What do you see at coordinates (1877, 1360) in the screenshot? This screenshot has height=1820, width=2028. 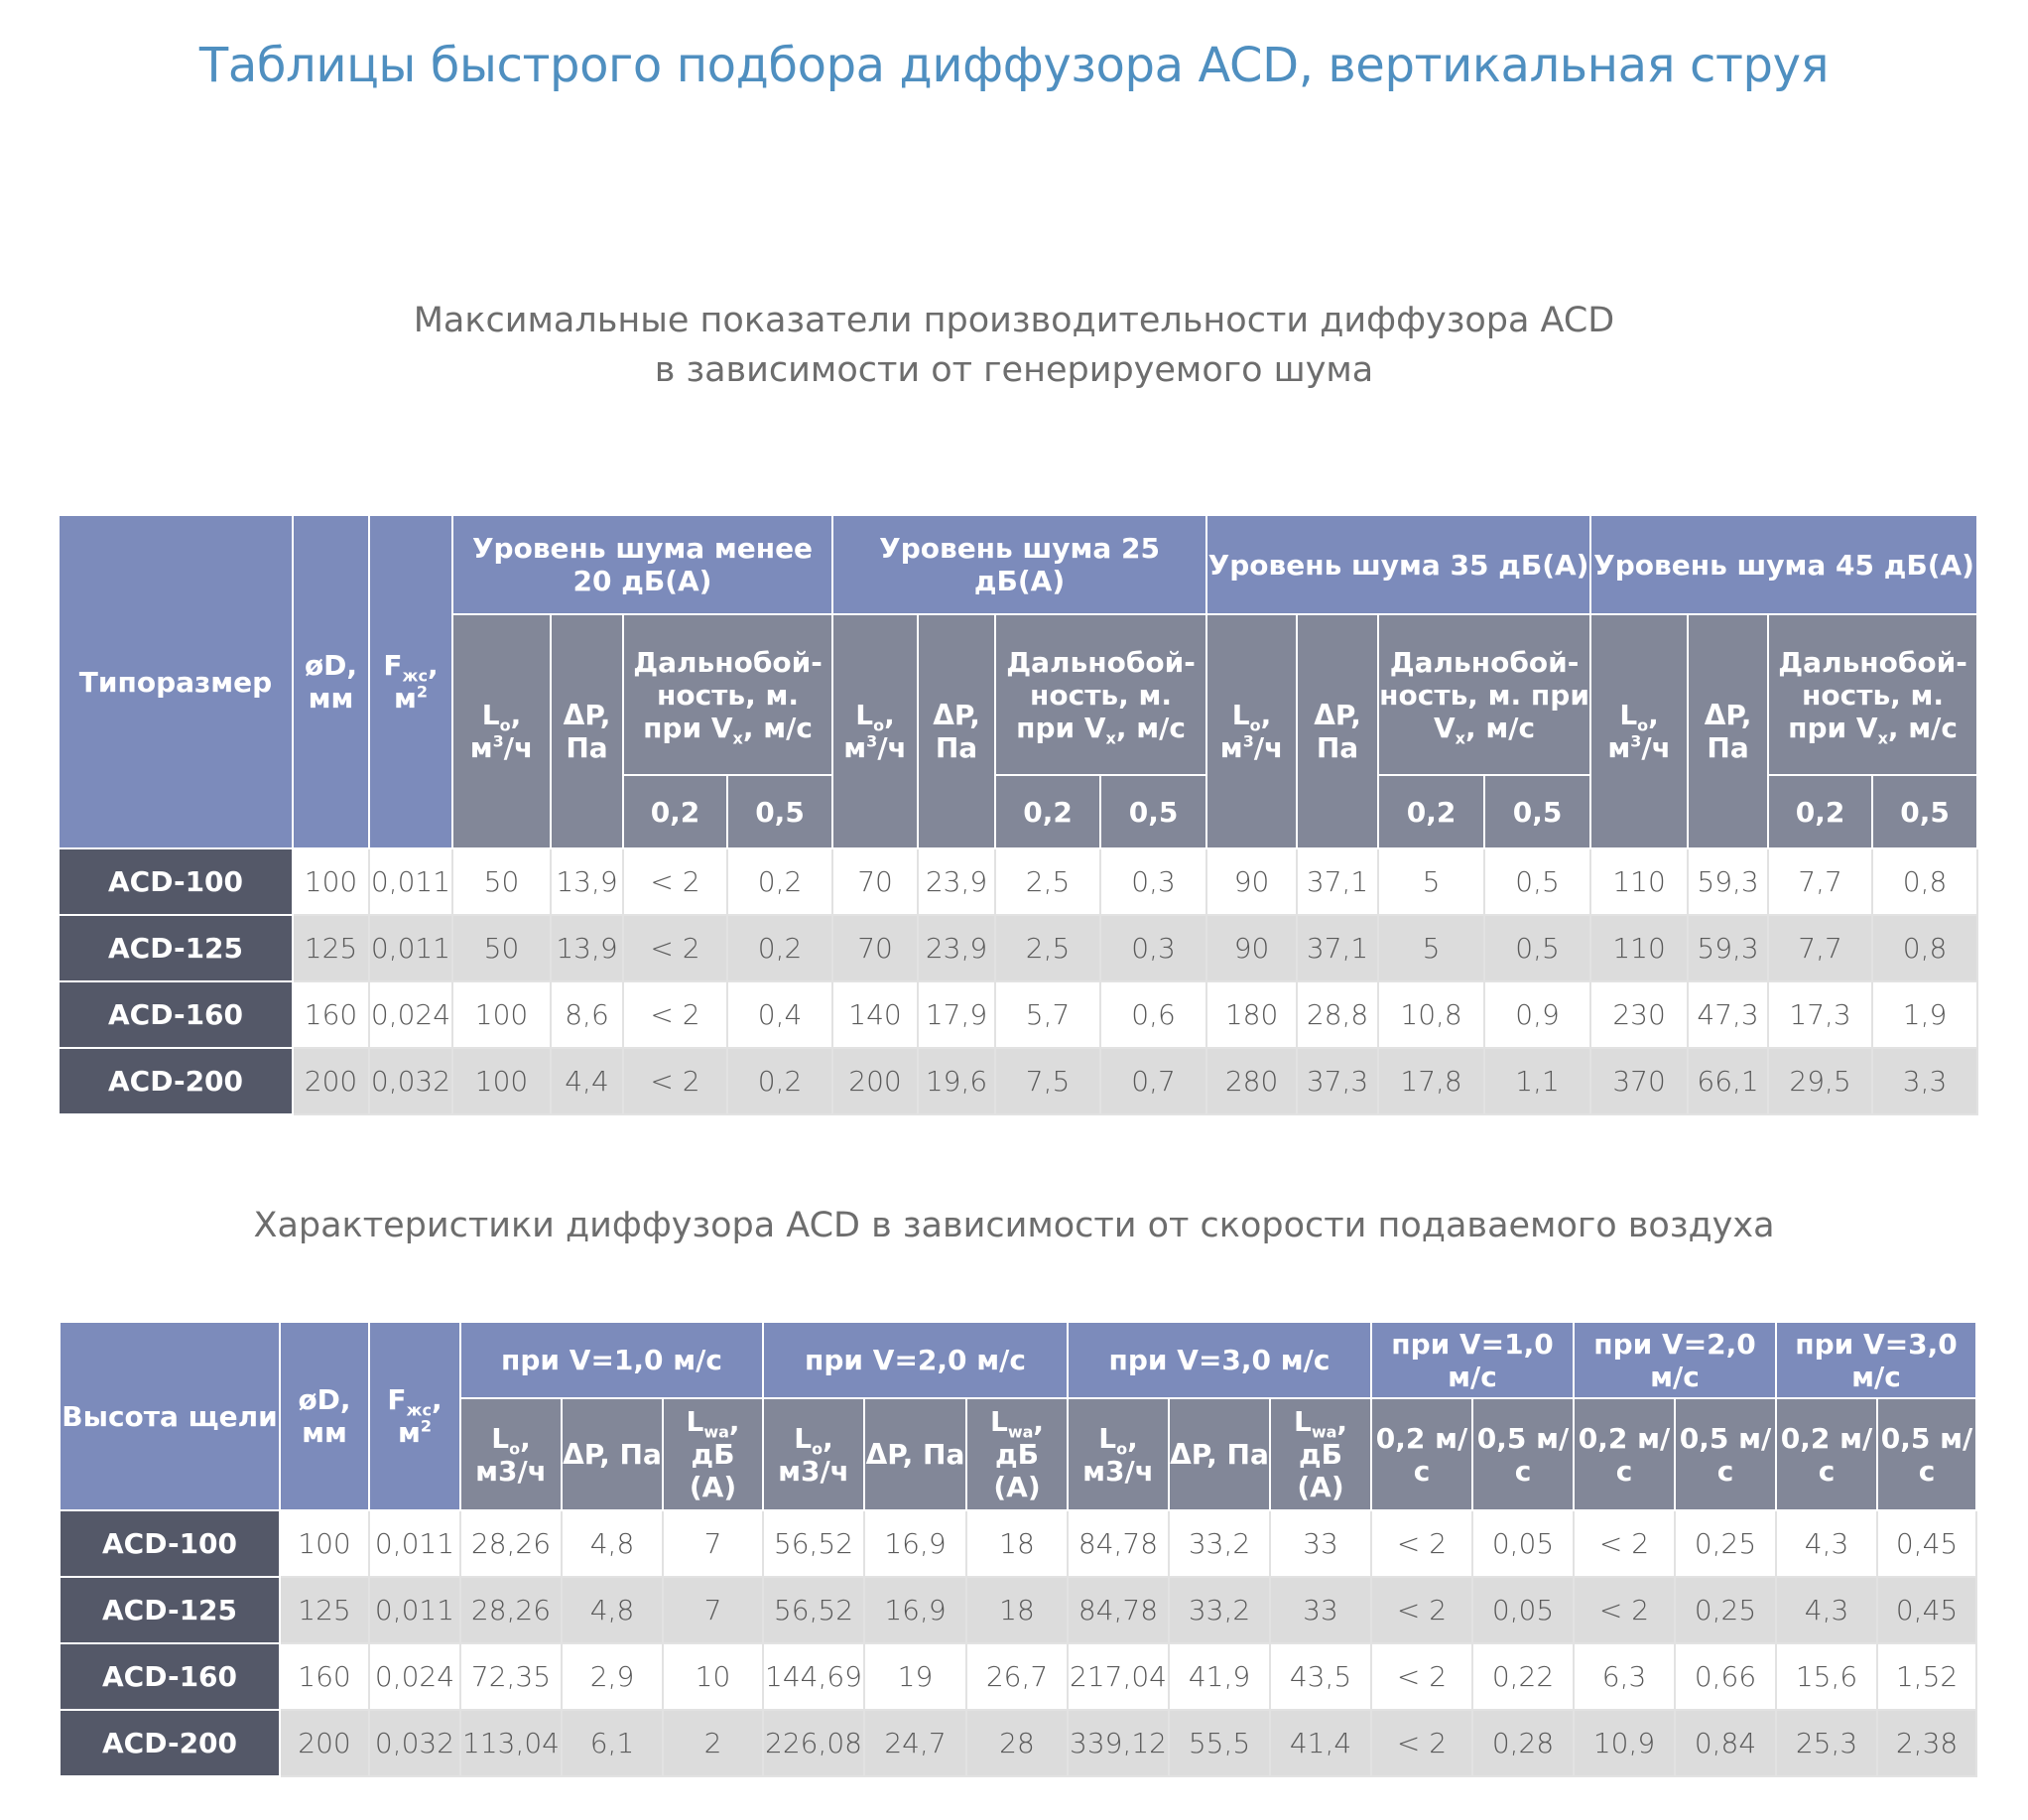 I see `header-group-speed: при V=3,0 м/с` at bounding box center [1877, 1360].